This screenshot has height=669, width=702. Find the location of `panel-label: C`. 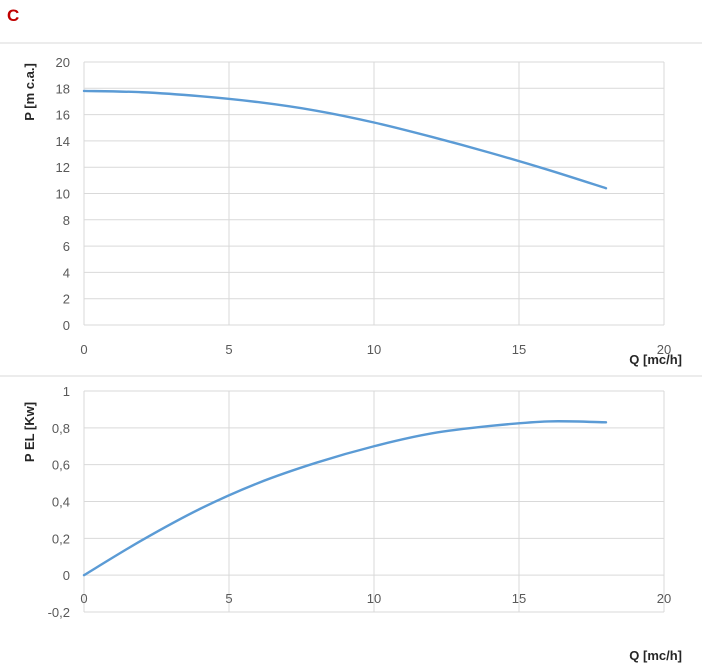

panel-label: C is located at coordinates (13, 15).